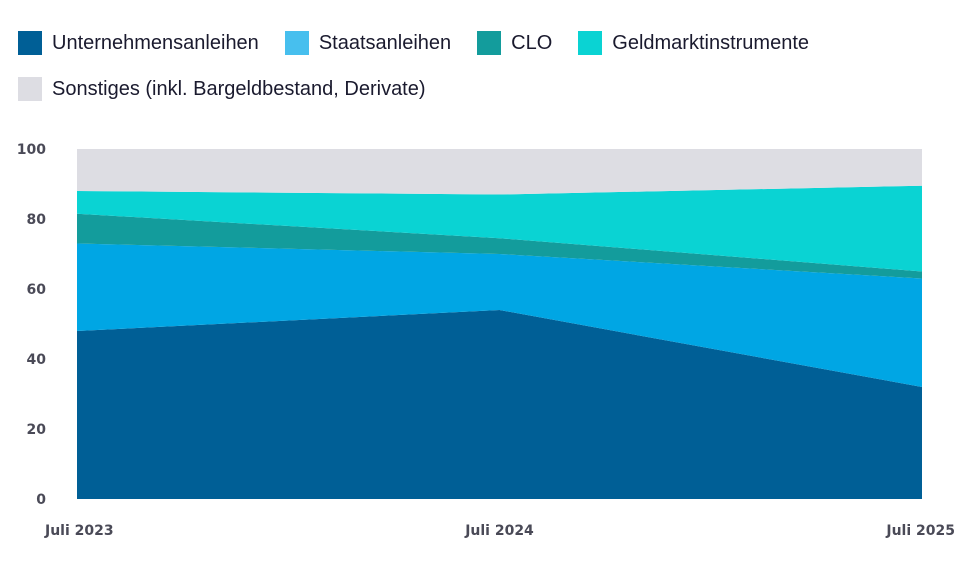 The width and height of the screenshot is (975, 564). What do you see at coordinates (532, 42) in the screenshot?
I see `legend-label: CLO` at bounding box center [532, 42].